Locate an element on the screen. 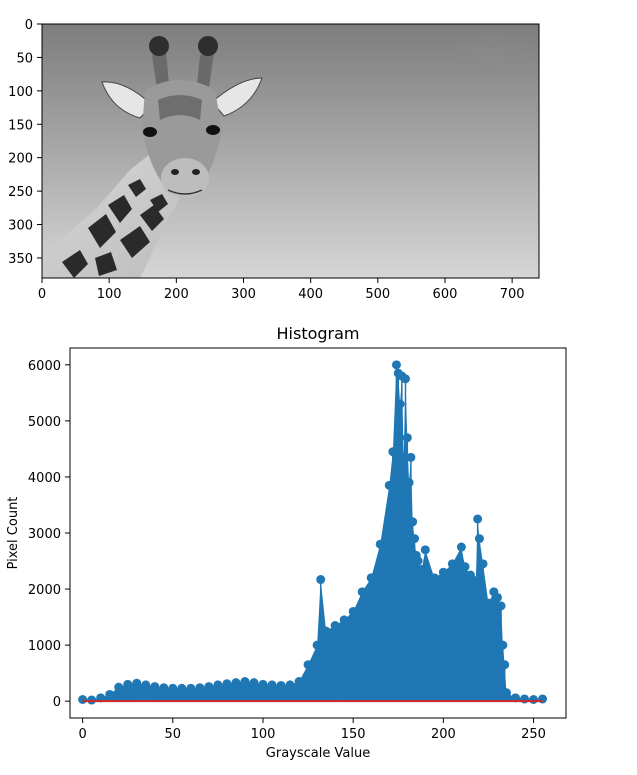 The width and height of the screenshot is (637, 775). image-x-tick-label: 0 is located at coordinates (42, 294).